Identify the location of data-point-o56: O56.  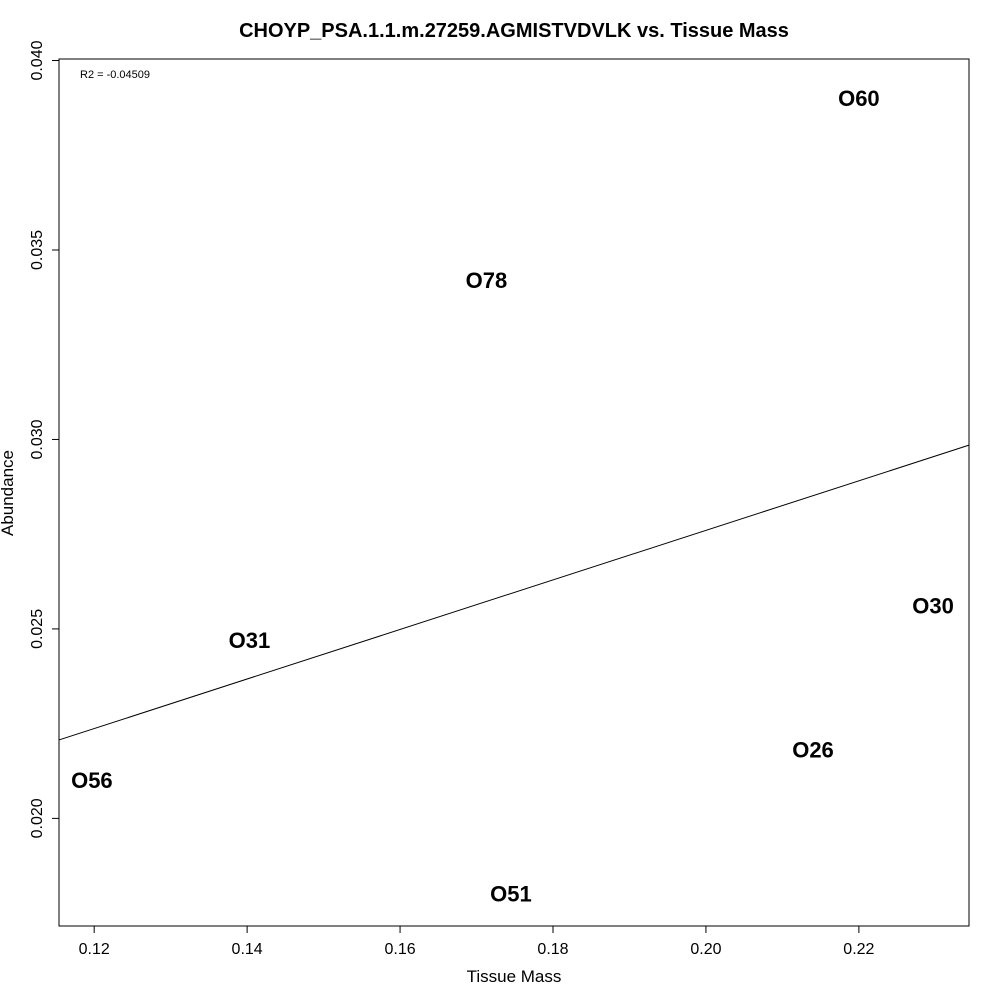
(92, 780).